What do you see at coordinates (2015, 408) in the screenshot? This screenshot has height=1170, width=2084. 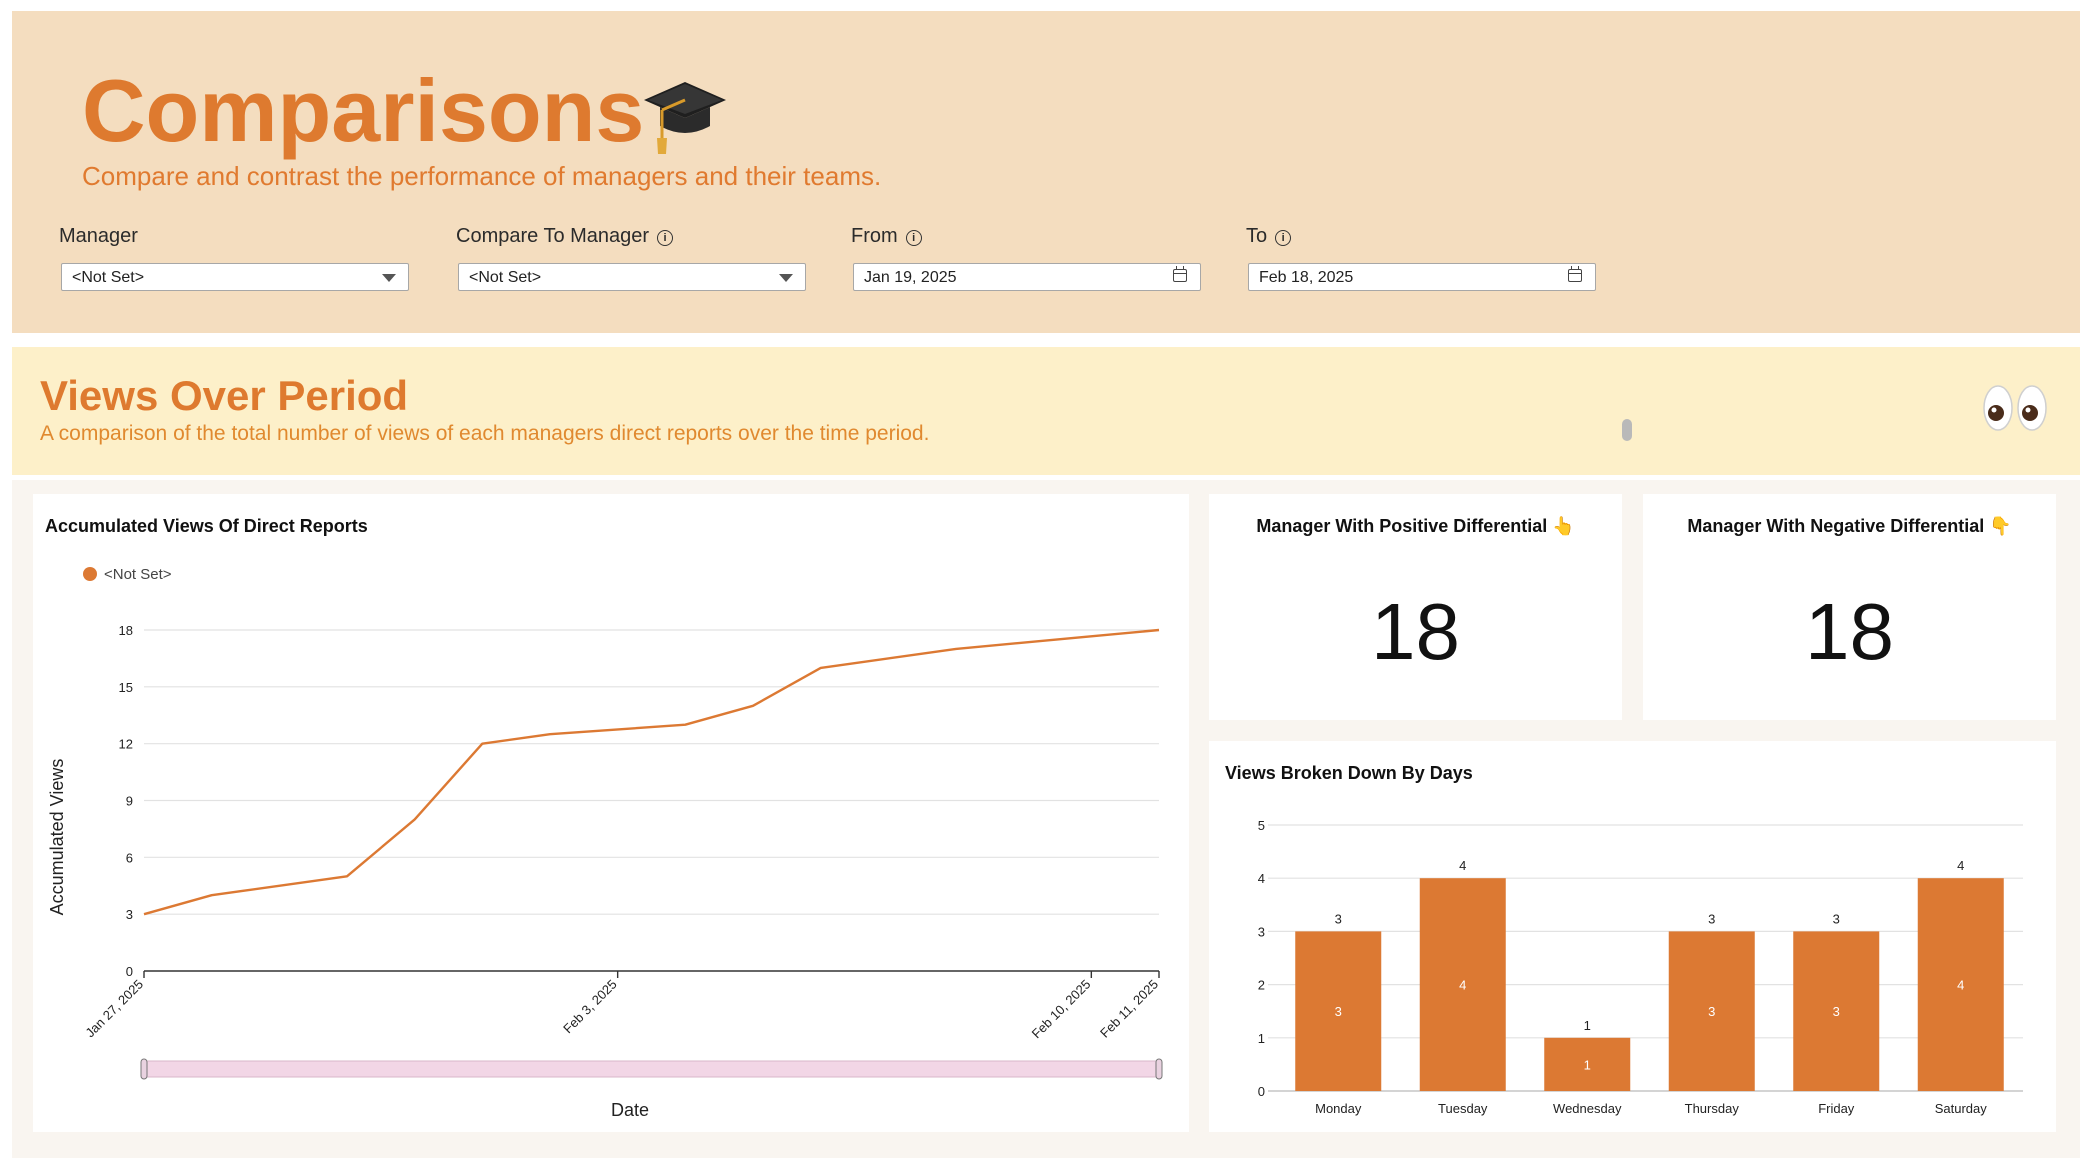 I see `eyes-icon` at bounding box center [2015, 408].